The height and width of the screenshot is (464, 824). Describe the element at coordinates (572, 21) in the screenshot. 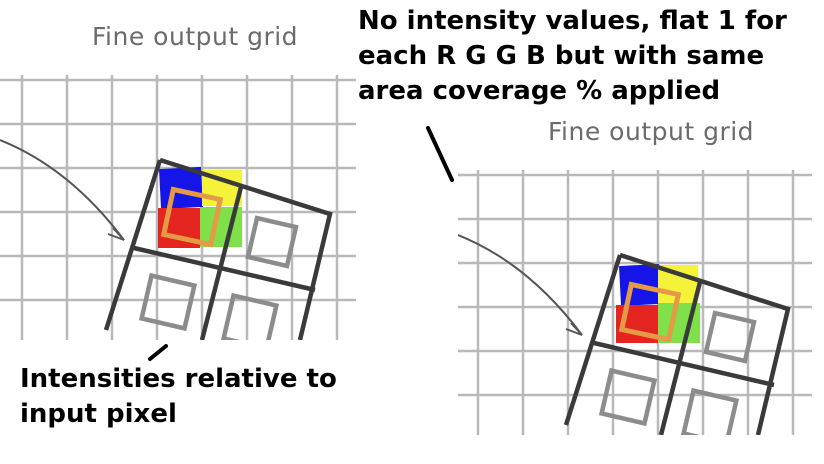

I see `caption-top-line-1: No intensity values, flat 1 for` at that location.